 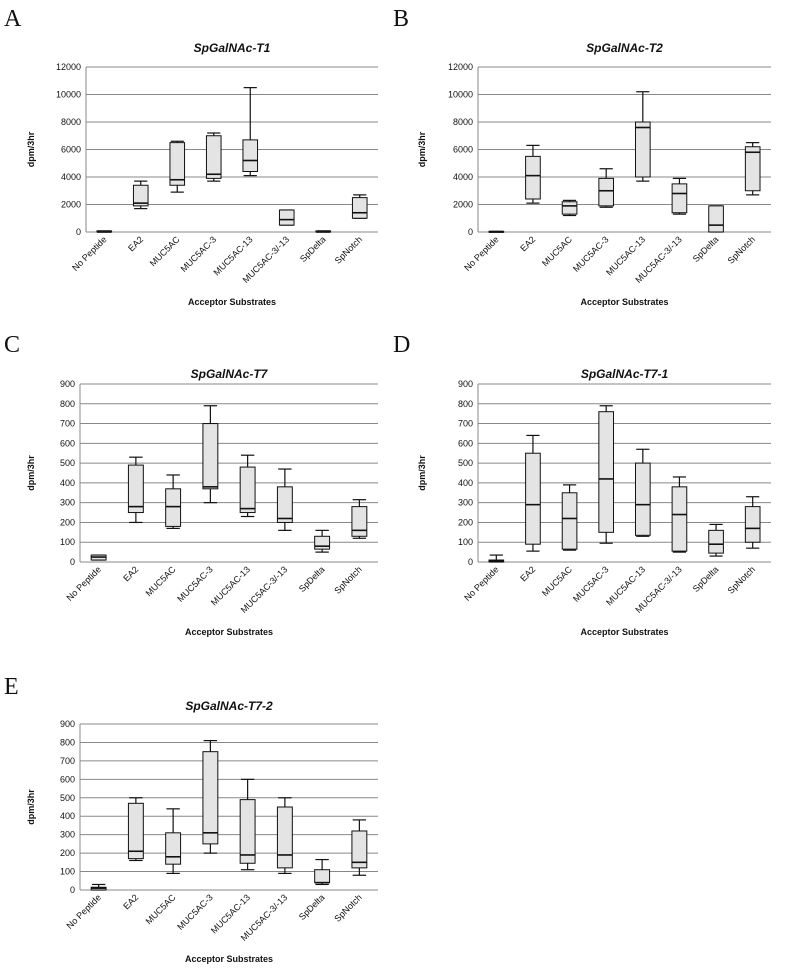 What do you see at coordinates (13, 19) in the screenshot?
I see `panel-letter-a: A` at bounding box center [13, 19].